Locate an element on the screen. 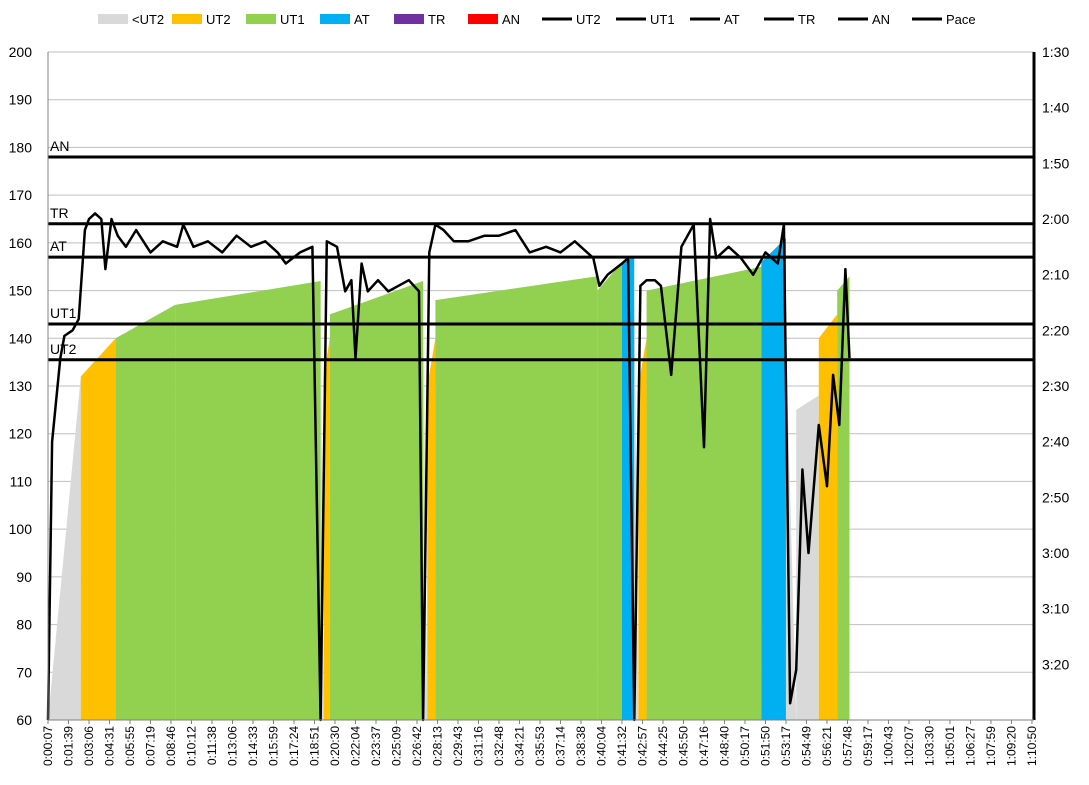 This screenshot has width=1089, height=785. y-right-tick-label: 1:50 is located at coordinates (1055, 163).